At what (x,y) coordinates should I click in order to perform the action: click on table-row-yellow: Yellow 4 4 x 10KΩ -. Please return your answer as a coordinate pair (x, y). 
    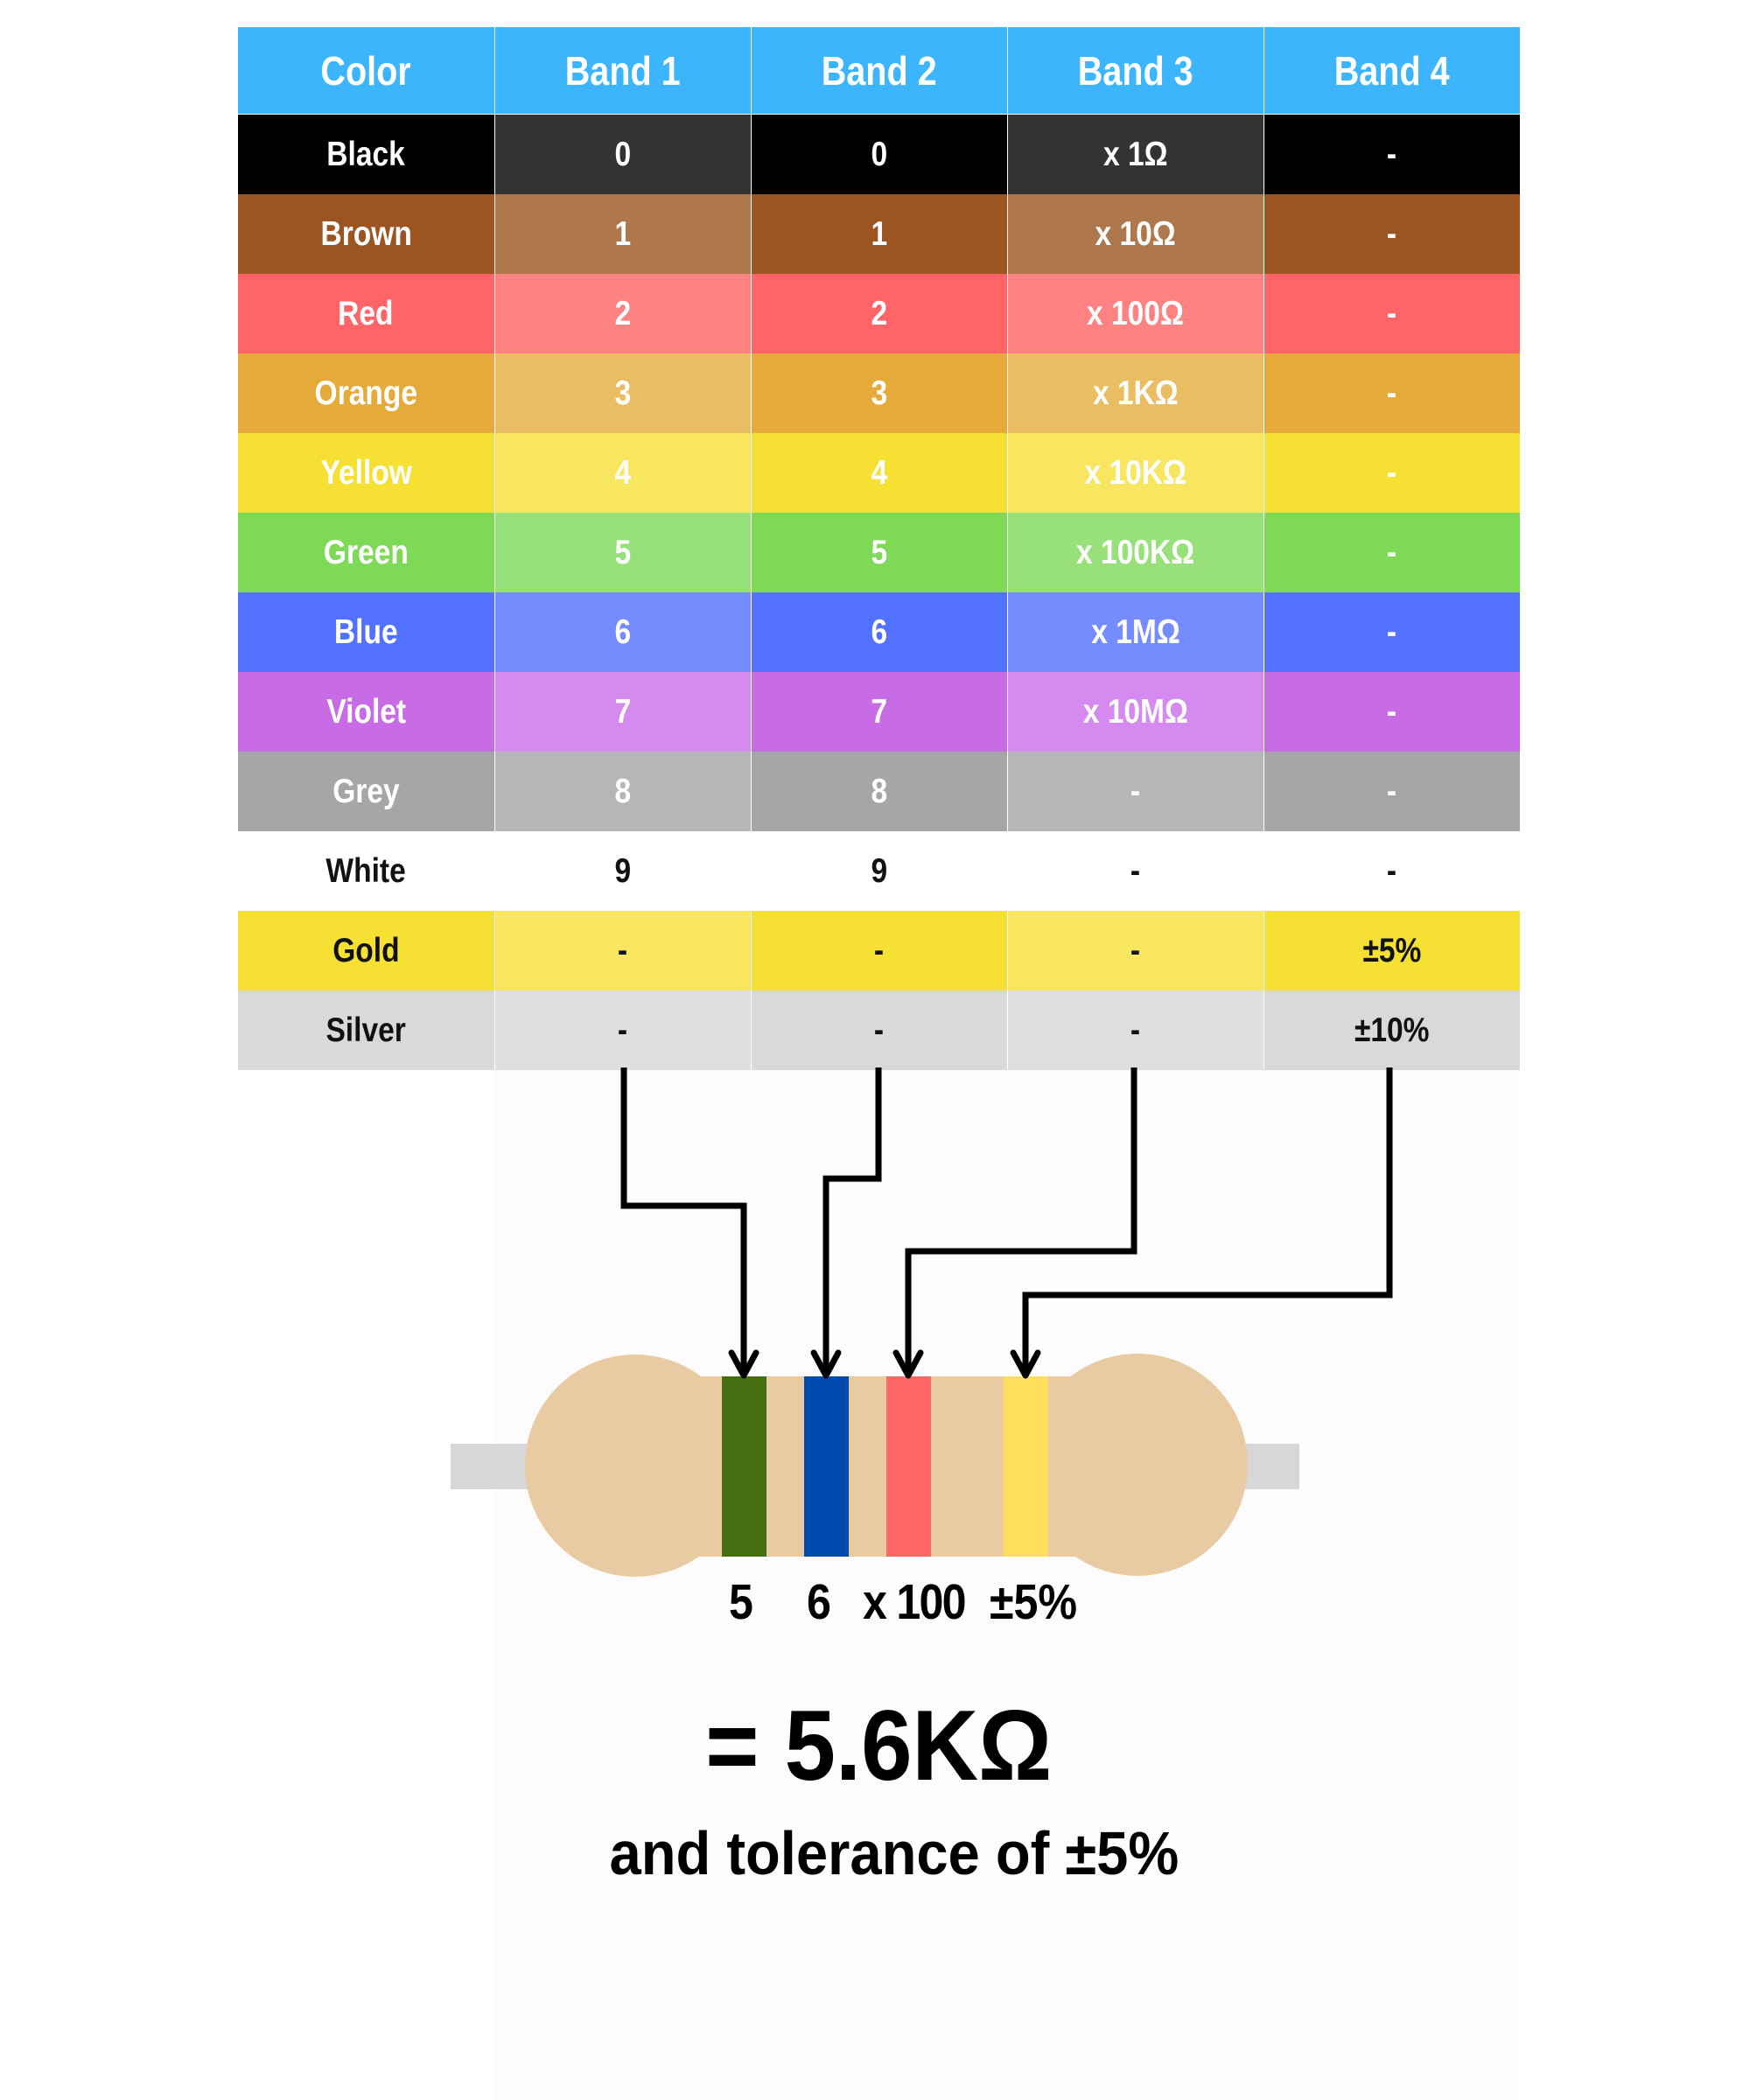
    Looking at the image, I should click on (879, 473).